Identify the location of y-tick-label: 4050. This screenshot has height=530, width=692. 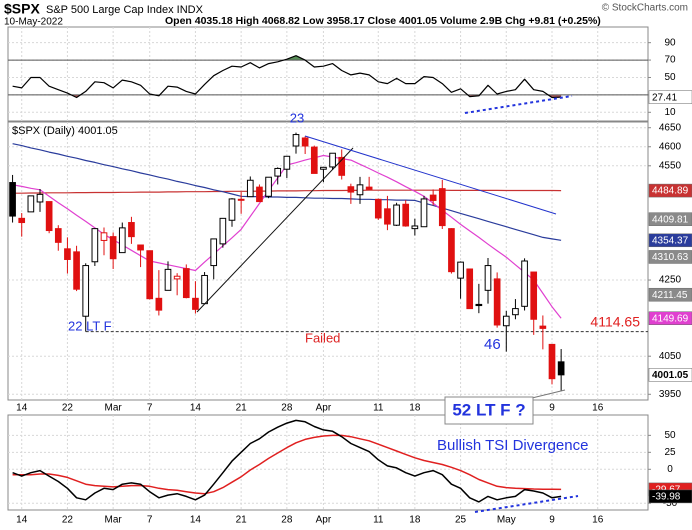
(670, 356).